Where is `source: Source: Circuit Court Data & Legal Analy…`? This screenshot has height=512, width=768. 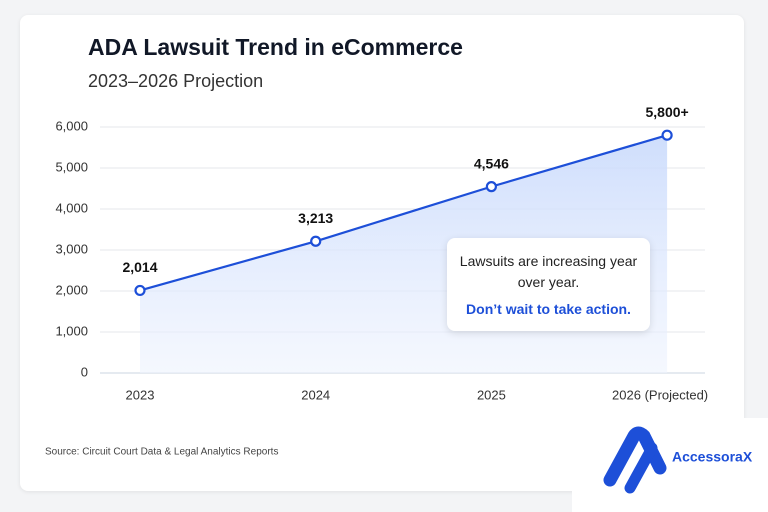
source: Source: Circuit Court Data & Legal Analy… is located at coordinates (161, 452).